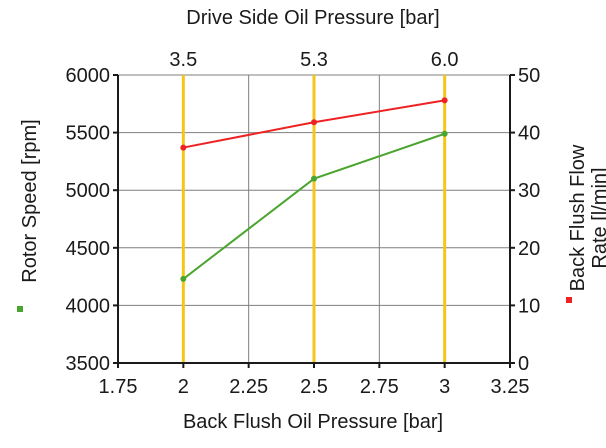  Describe the element at coordinates (510, 387) in the screenshot. I see `x-tick-label: 3.25` at that location.